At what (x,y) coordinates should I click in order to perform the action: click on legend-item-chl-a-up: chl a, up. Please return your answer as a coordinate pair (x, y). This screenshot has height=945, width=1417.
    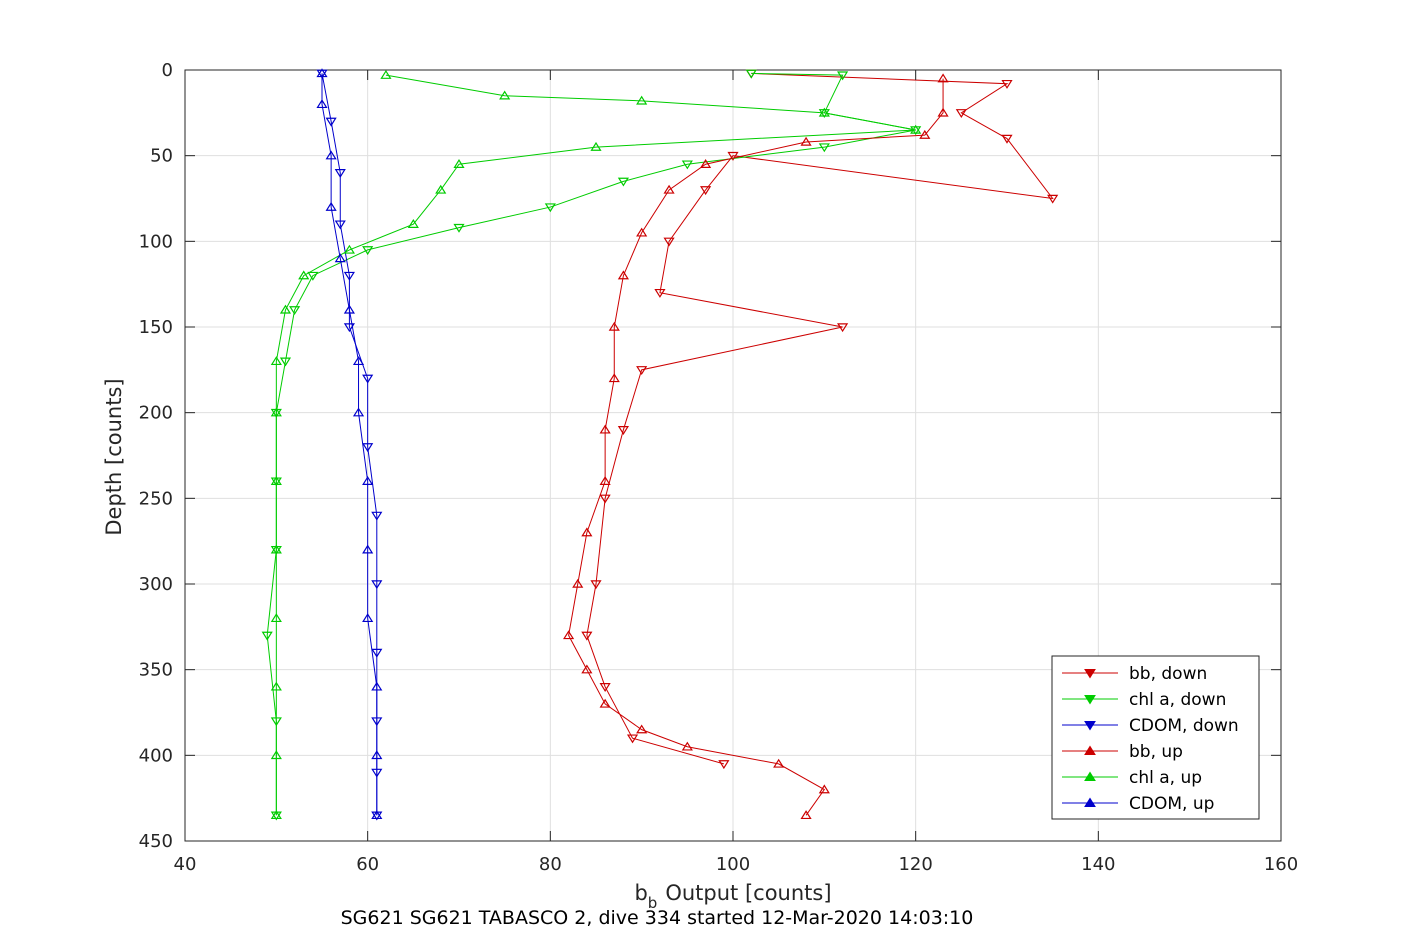
    Looking at the image, I should click on (1132, 778).